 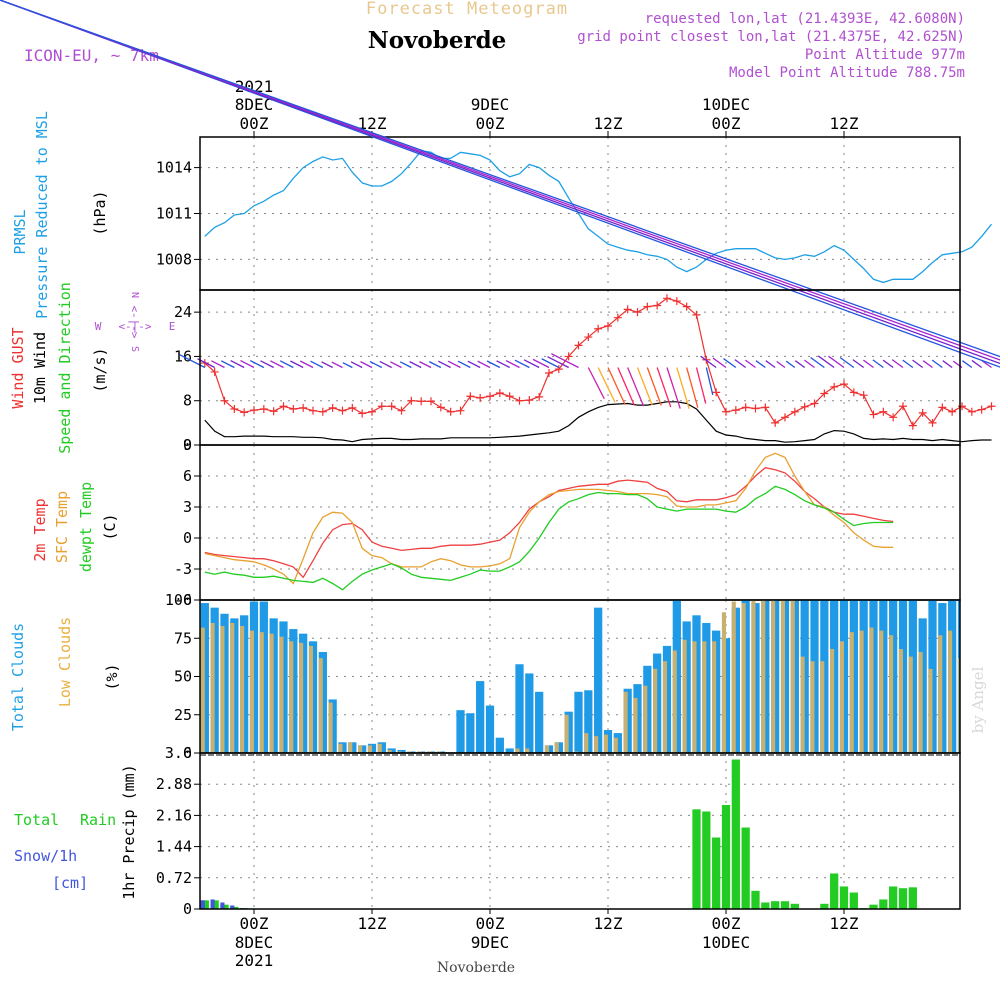 What do you see at coordinates (98, 820) in the screenshot?
I see `total-rain-label-b: Rain` at bounding box center [98, 820].